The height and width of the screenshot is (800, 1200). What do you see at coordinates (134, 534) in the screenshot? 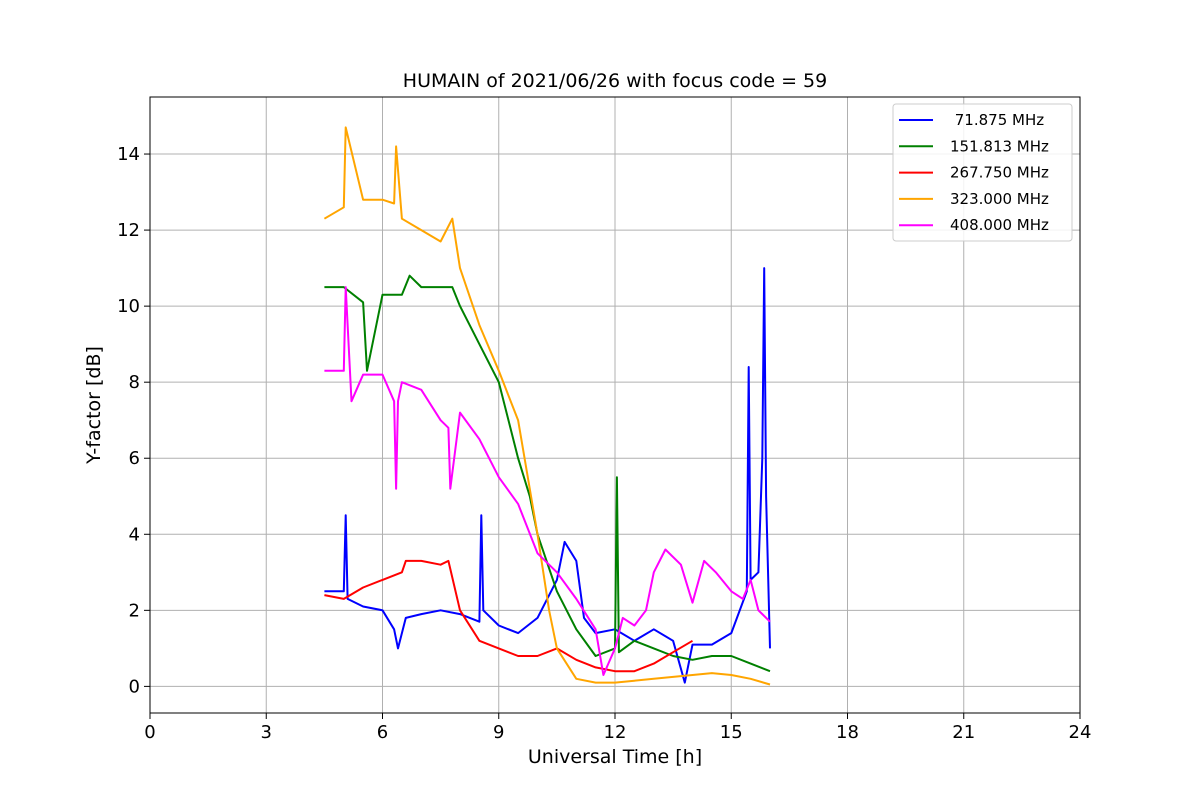
I see `y-tick-label: 4` at bounding box center [134, 534].